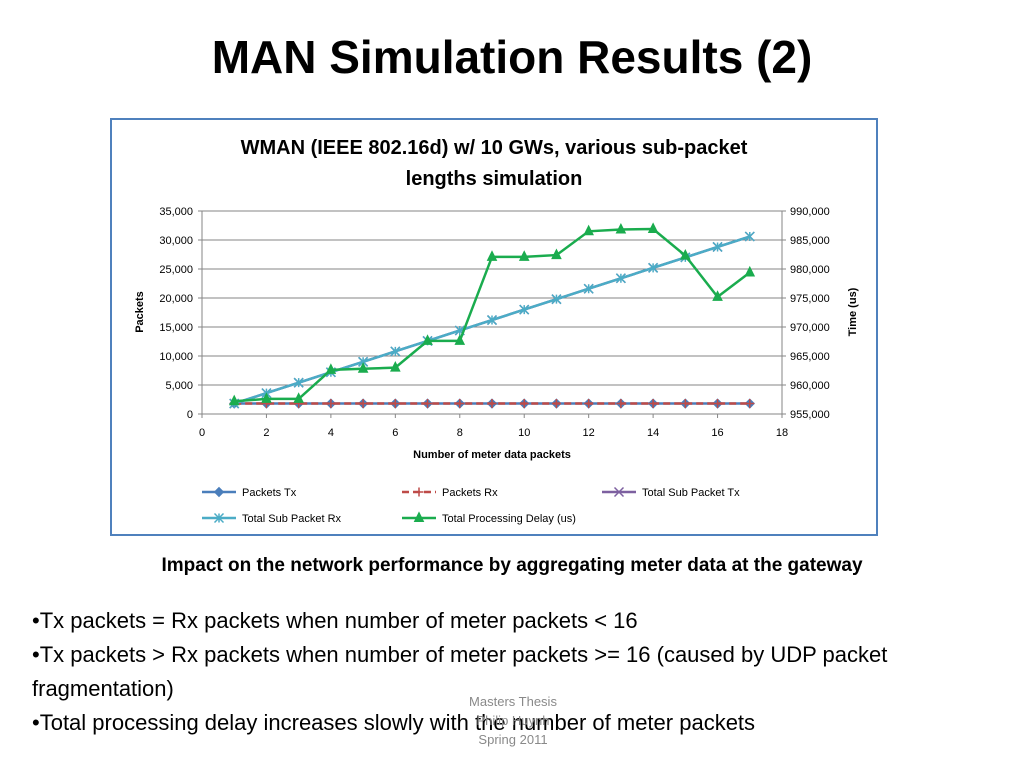  Describe the element at coordinates (292, 519) in the screenshot. I see `legend-label: Total Sub Packet Rx` at that location.